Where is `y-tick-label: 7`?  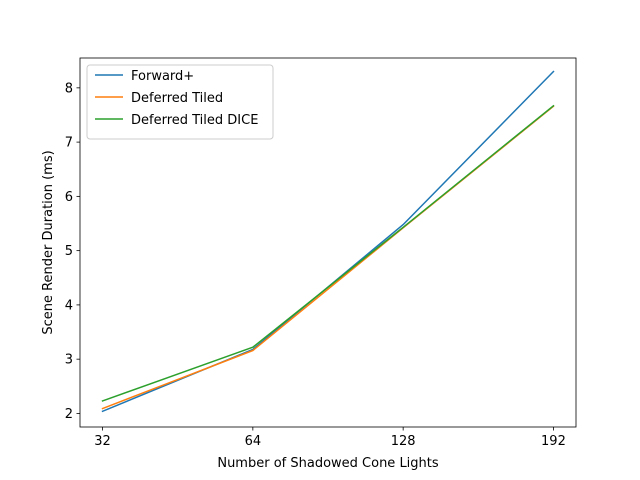 y-tick-label: 7 is located at coordinates (69, 143).